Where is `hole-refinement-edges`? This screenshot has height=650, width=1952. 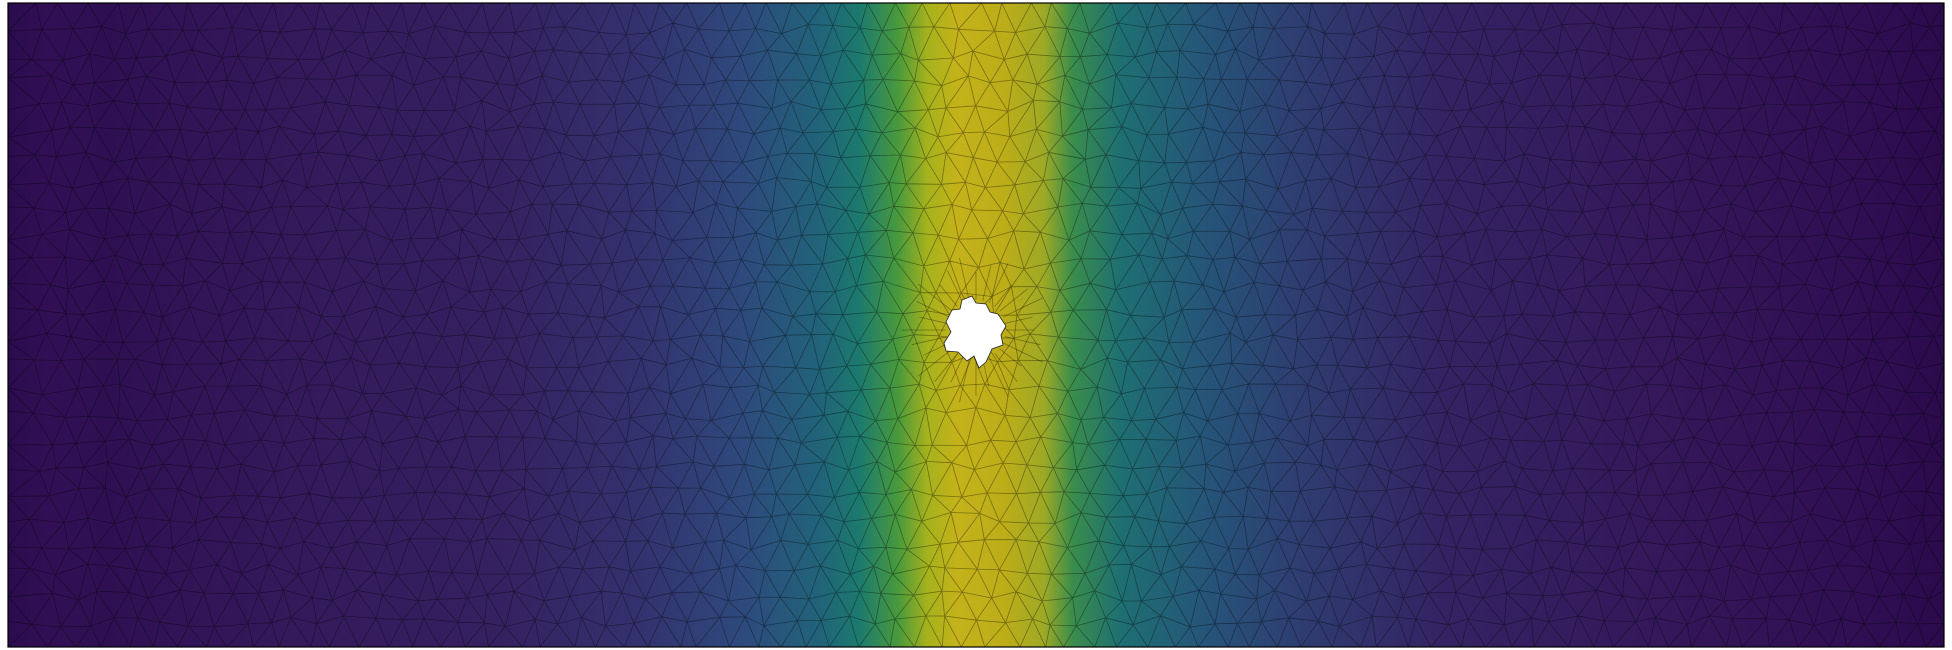
hole-refinement-edges is located at coordinates (972, 330).